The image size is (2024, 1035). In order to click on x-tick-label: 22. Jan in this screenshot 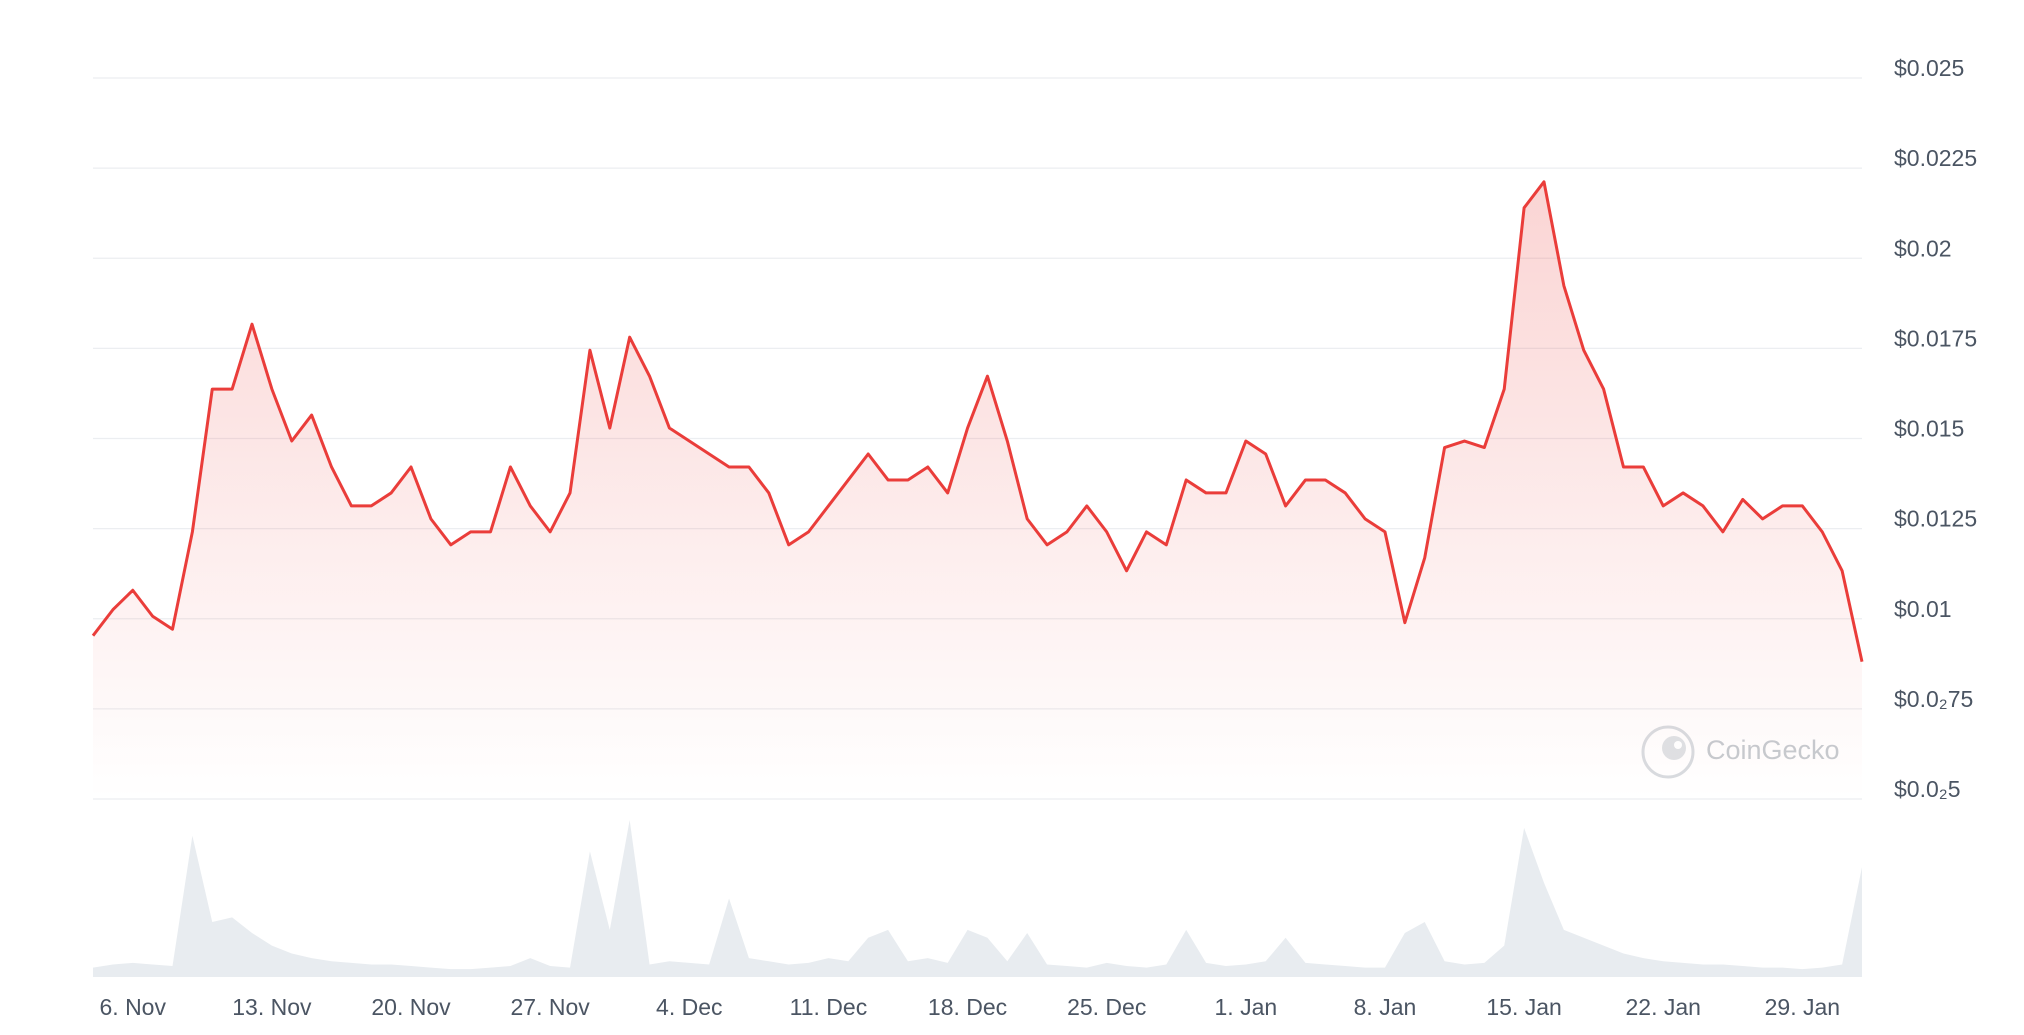, I will do `click(1663, 1007)`.